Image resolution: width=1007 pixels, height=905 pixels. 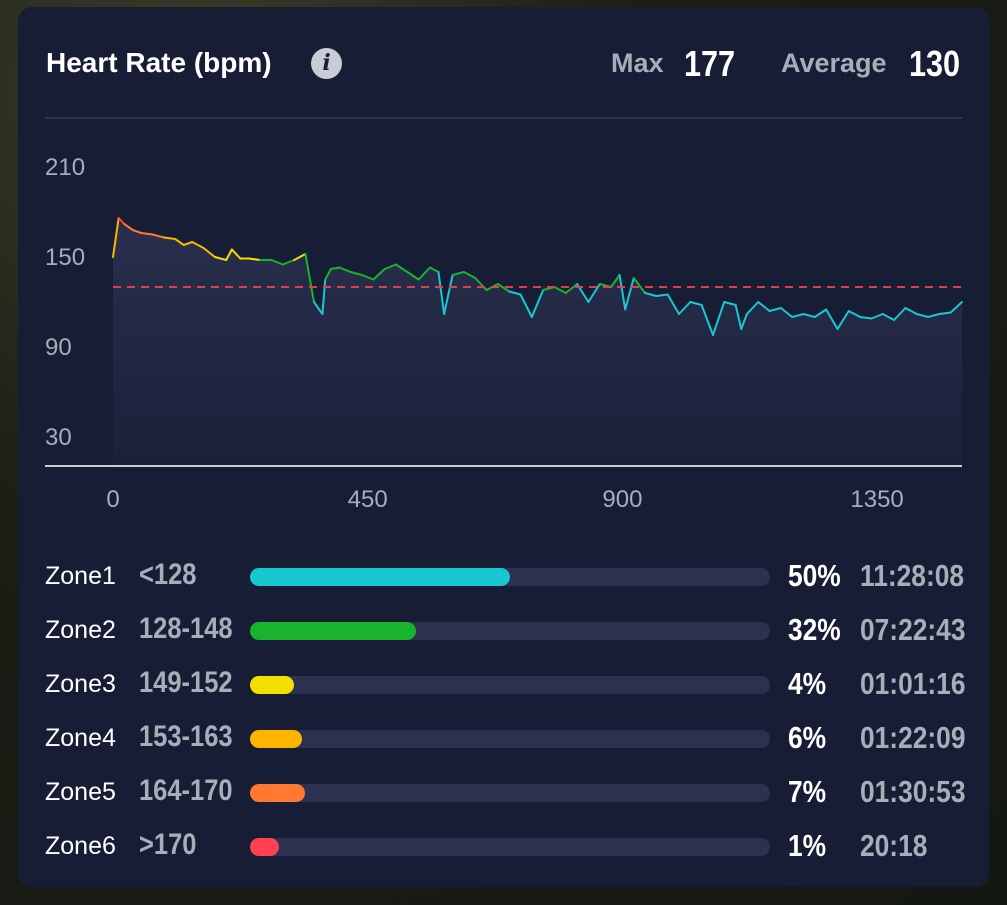 What do you see at coordinates (80, 738) in the screenshot?
I see `zone-name: Zone4` at bounding box center [80, 738].